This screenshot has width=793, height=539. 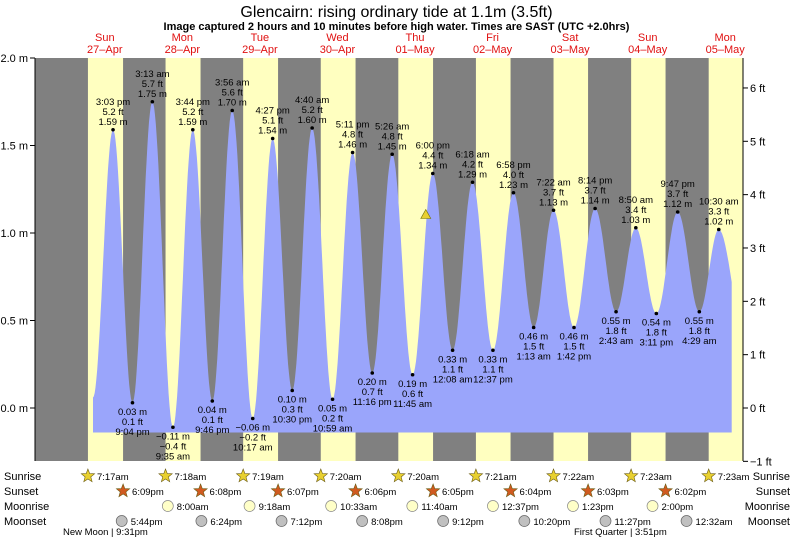 I want to click on high-ft: 4.2 ft, so click(x=472, y=164).